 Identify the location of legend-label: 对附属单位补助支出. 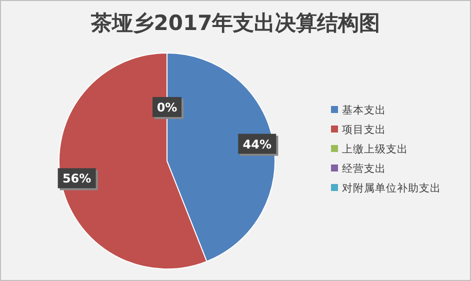
(391, 188).